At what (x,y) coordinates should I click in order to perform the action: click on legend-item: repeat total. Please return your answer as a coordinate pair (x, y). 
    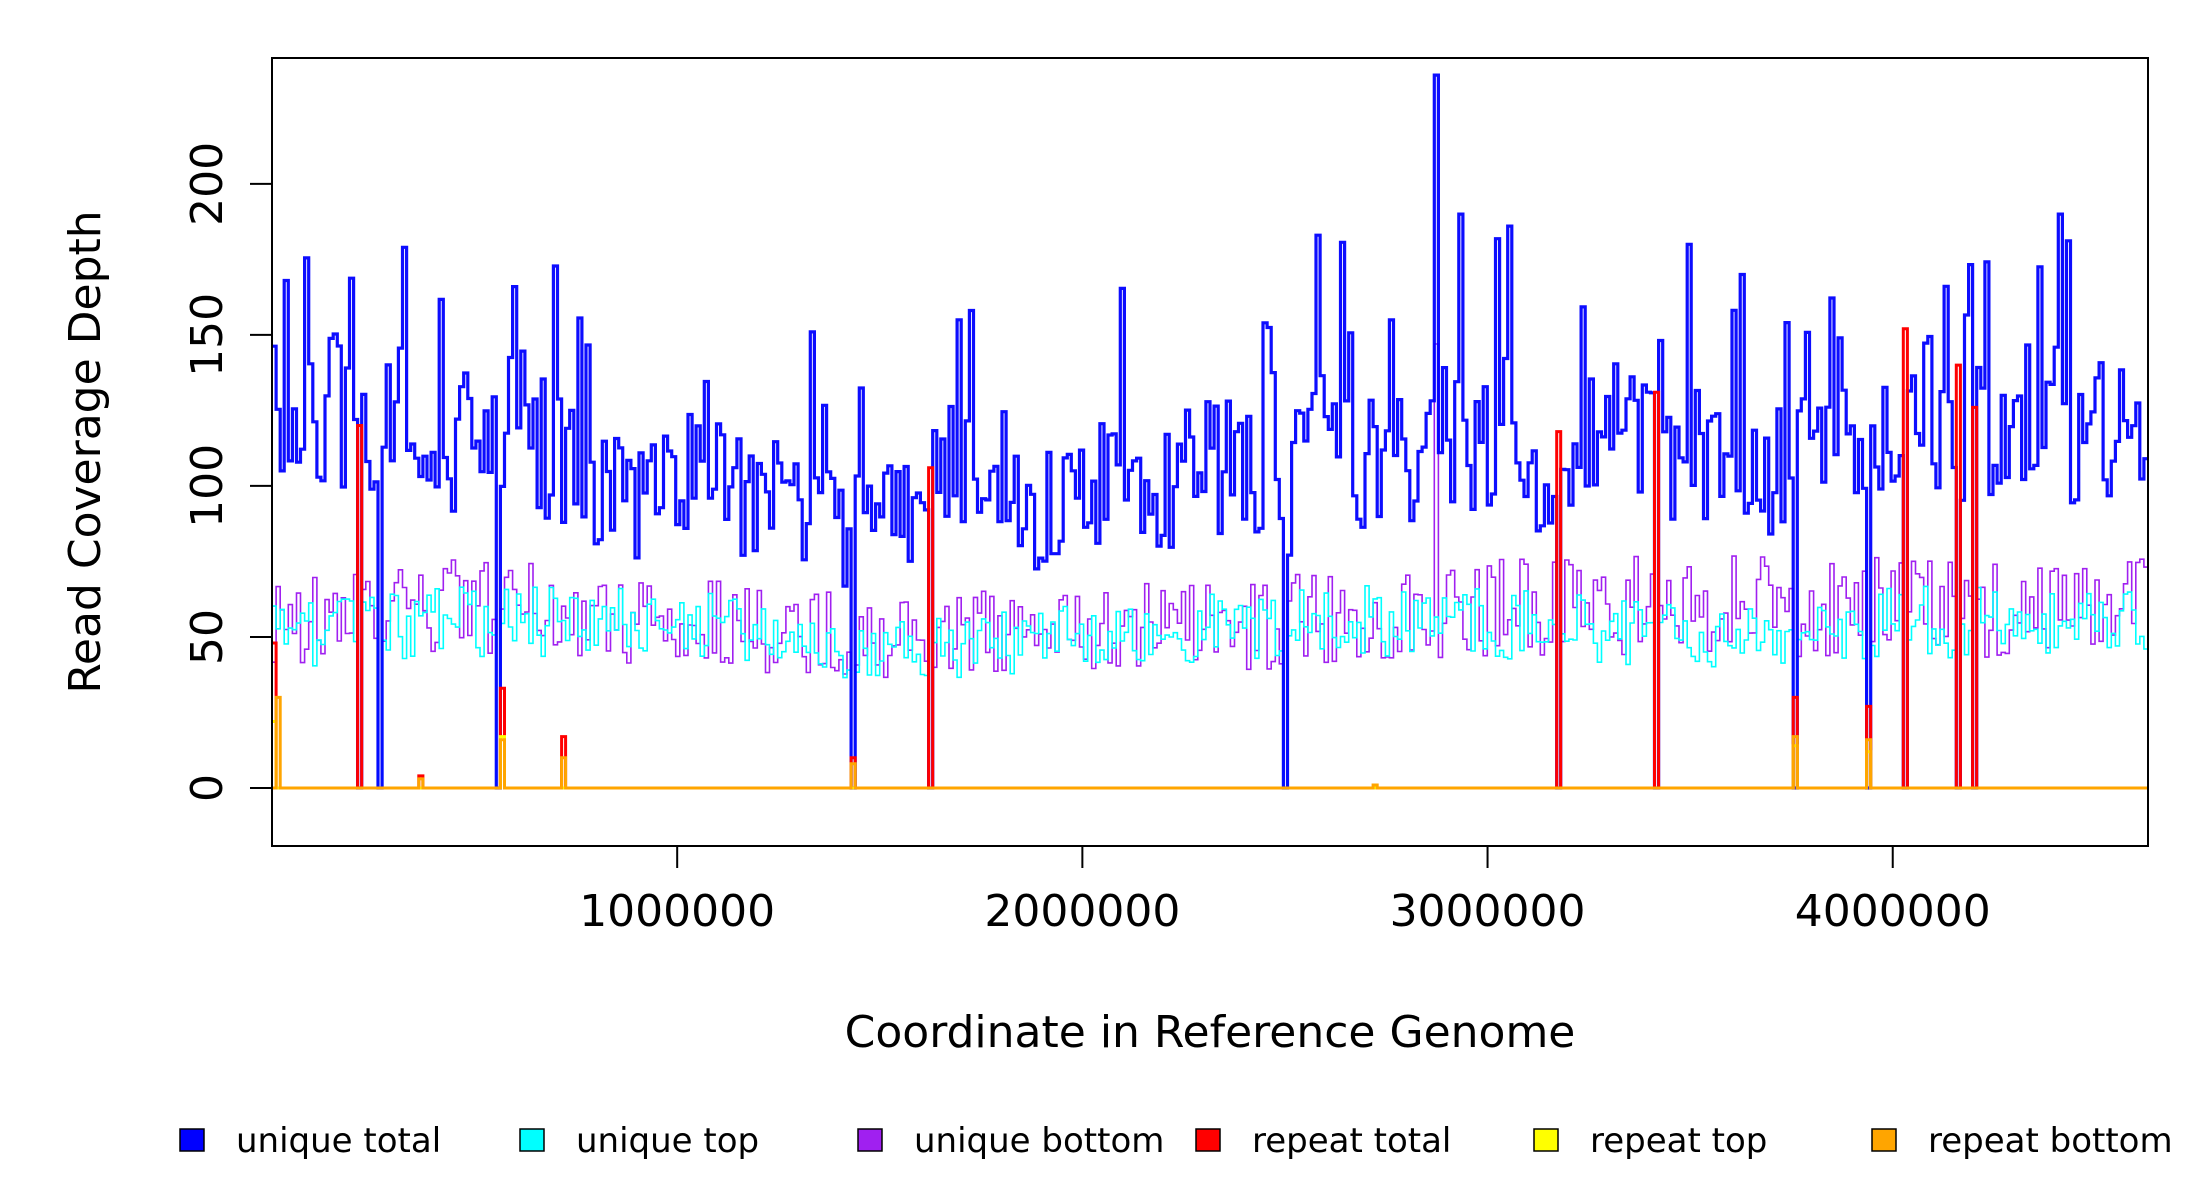
    Looking at the image, I should click on (1323, 1141).